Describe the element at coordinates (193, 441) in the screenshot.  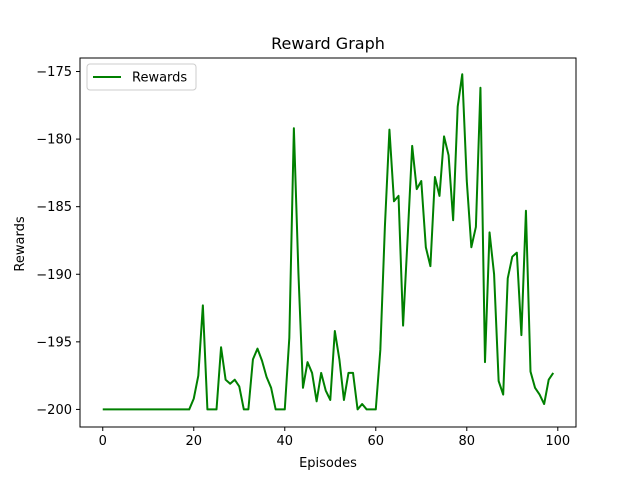
I see `x-tick-label: 20` at that location.